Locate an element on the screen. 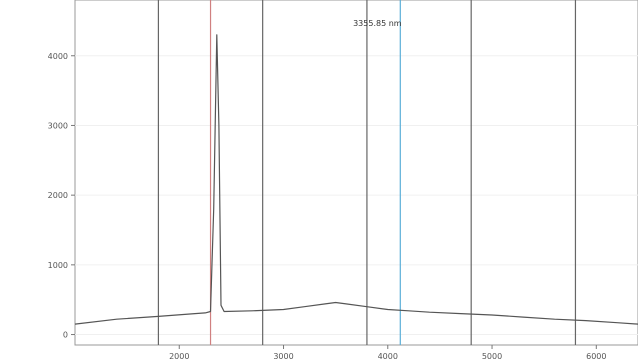  annotations: 3355.85 nm is located at coordinates (377, 23).